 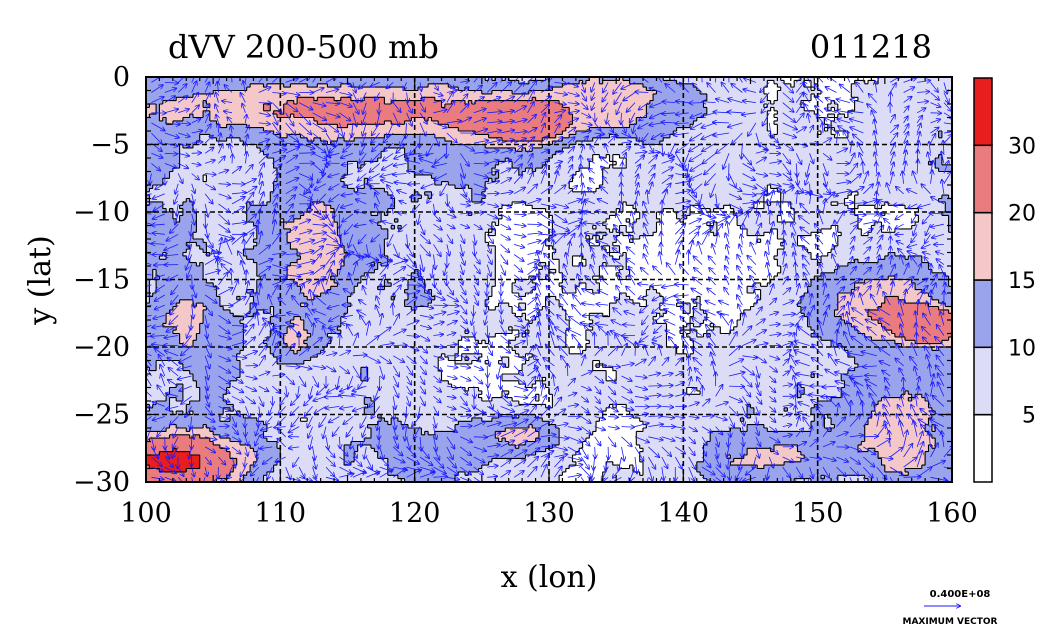 What do you see at coordinates (549, 577) in the screenshot?
I see `x-axis-label: x (lon)` at bounding box center [549, 577].